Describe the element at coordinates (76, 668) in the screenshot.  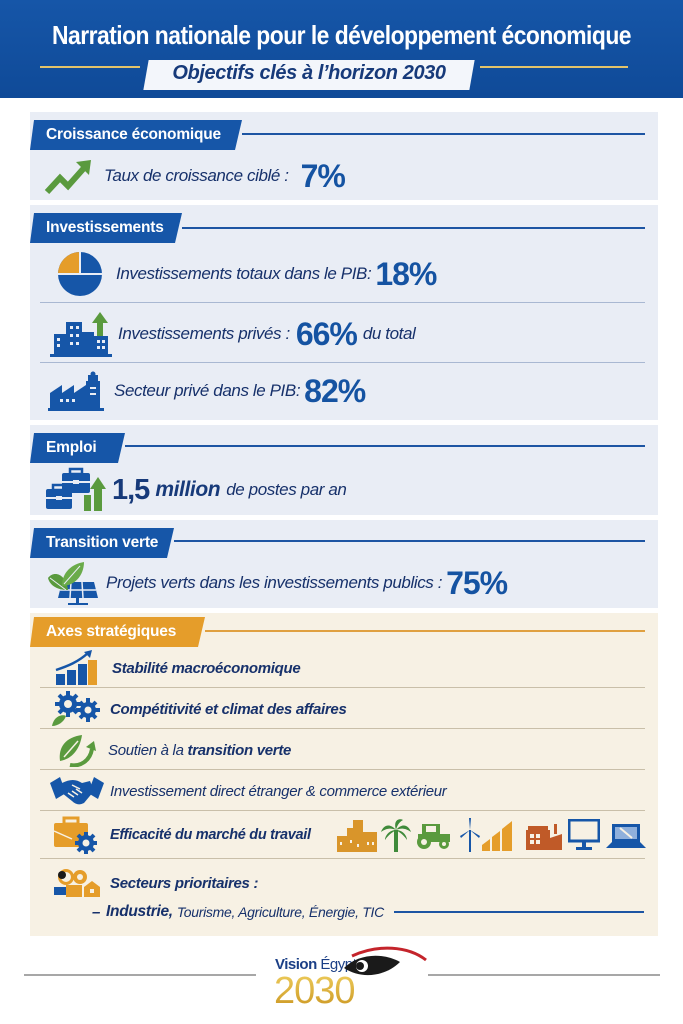
I see `bar-chart-growth-icon` at that location.